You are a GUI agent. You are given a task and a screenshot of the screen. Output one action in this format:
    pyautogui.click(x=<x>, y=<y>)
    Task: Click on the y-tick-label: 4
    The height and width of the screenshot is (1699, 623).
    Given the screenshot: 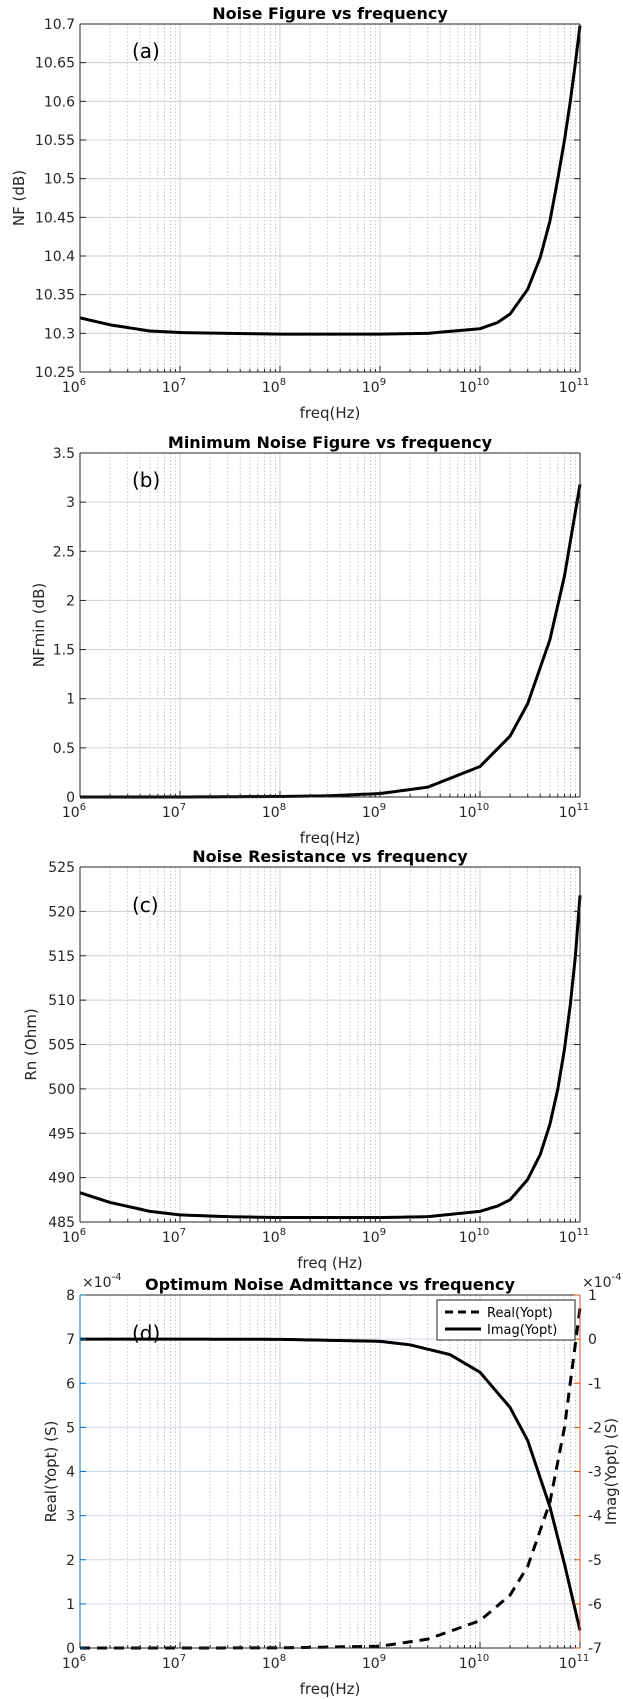 What is the action you would take?
    pyautogui.click(x=70, y=1473)
    